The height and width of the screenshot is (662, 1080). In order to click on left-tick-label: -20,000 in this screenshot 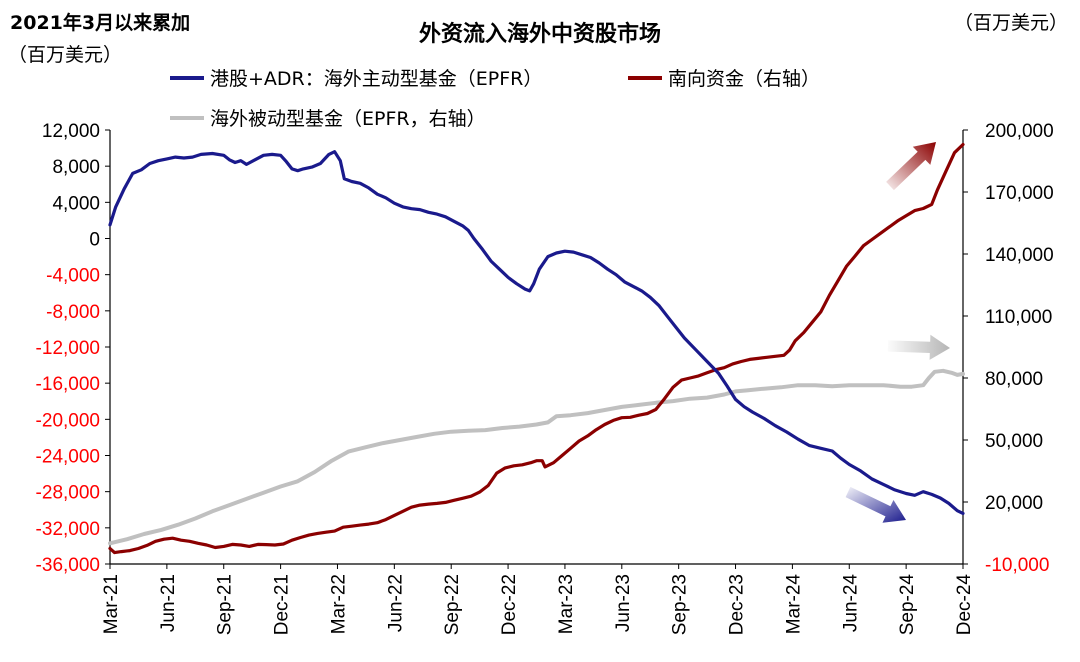, I will do `click(68, 420)`.